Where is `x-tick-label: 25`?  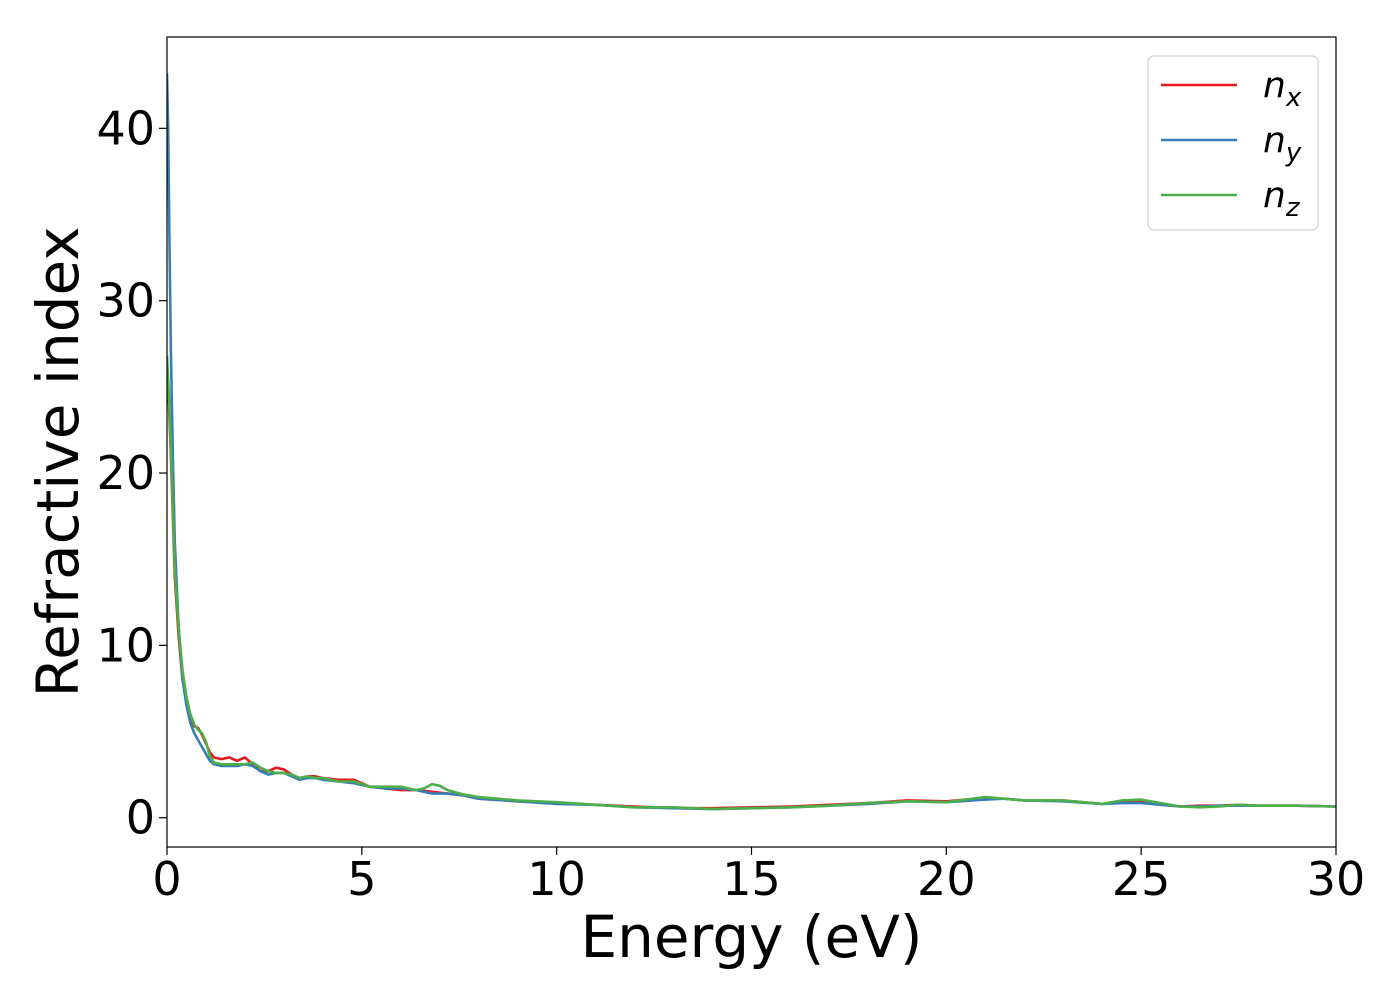
x-tick-label: 25 is located at coordinates (1141, 879).